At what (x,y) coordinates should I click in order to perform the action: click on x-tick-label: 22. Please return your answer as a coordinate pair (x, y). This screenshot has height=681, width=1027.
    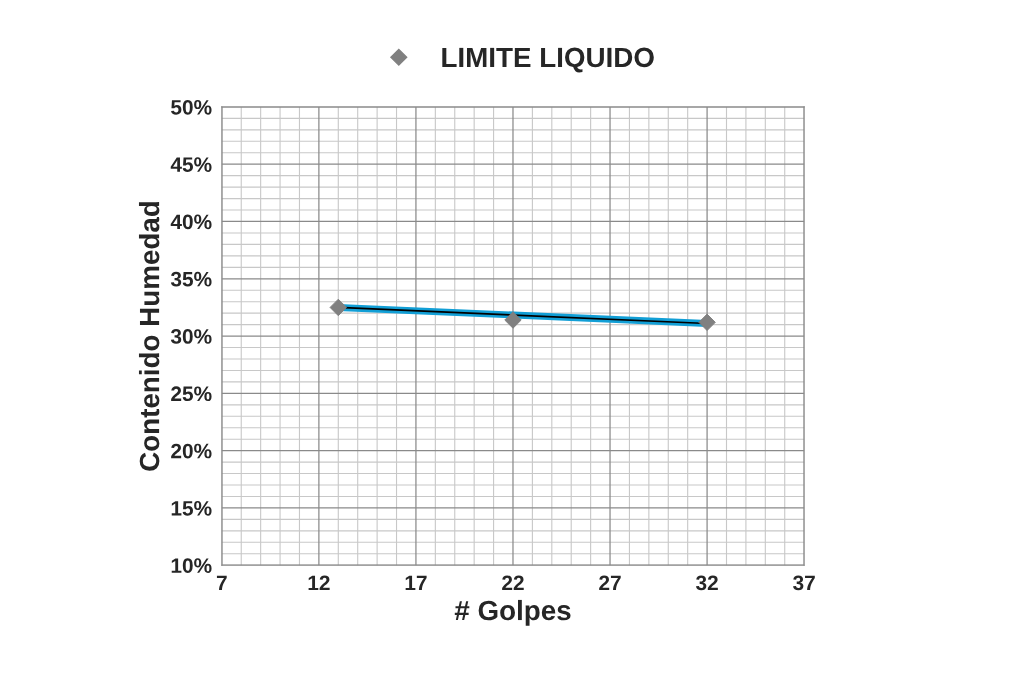
    Looking at the image, I should click on (513, 583).